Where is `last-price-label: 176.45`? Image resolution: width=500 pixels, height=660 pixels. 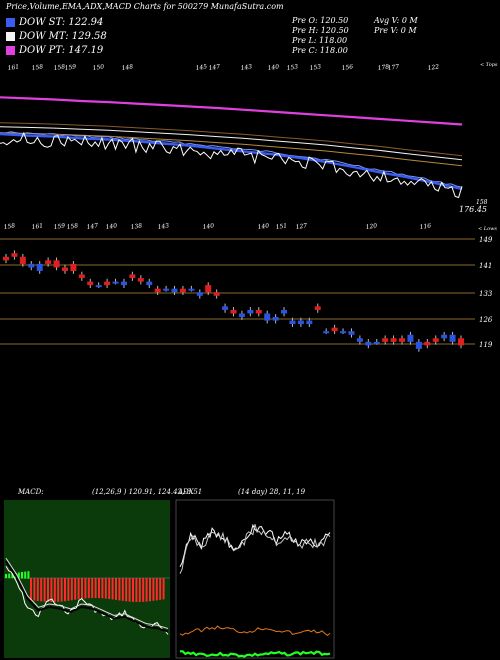 last-price-label: 176.45 is located at coordinates (473, 209).